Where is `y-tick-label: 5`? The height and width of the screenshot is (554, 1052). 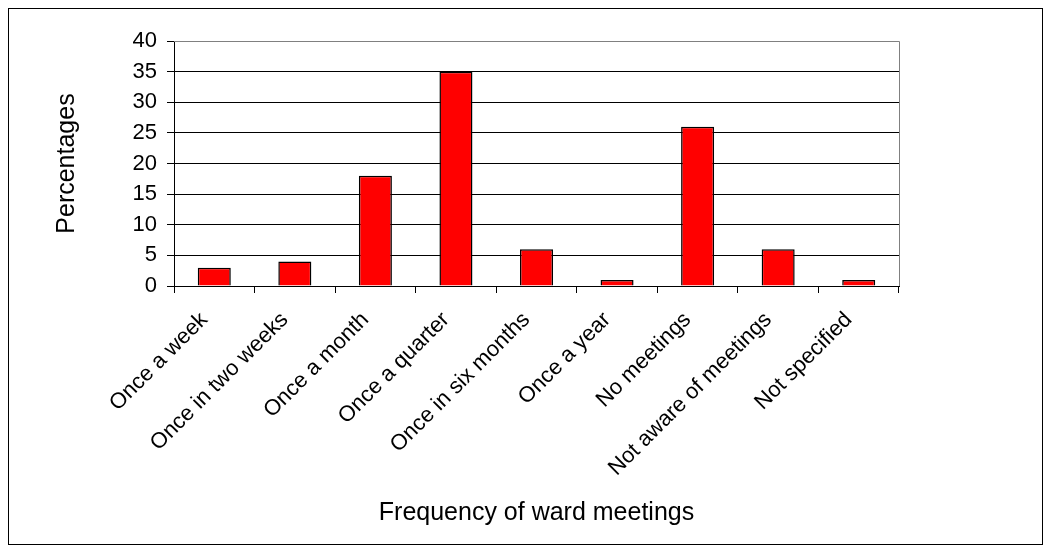 y-tick-label: 5 is located at coordinates (150, 254).